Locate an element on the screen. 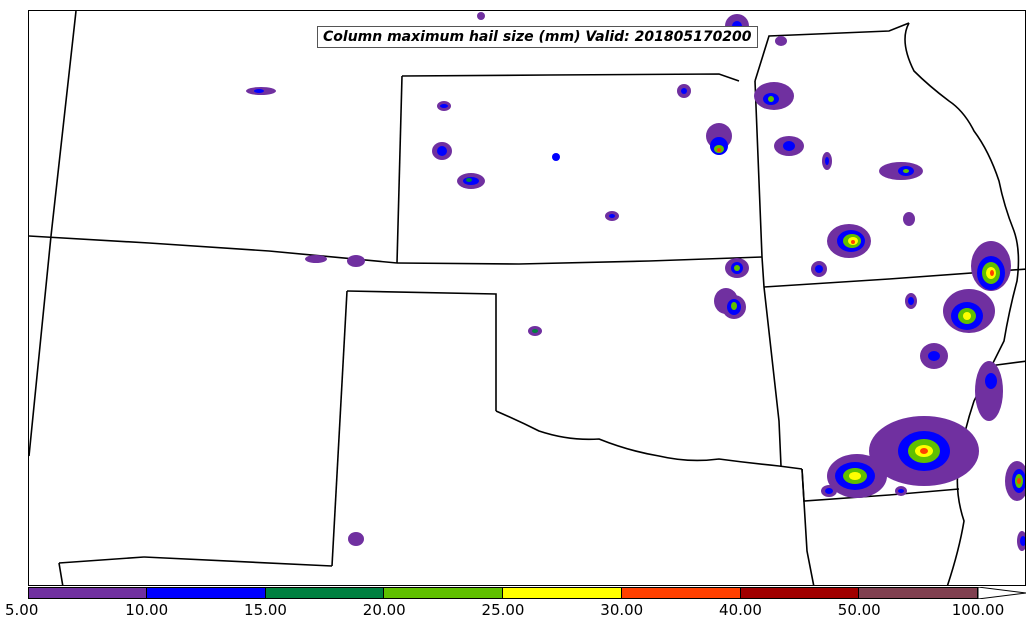 The width and height of the screenshot is (1036, 633). state-line-texas-oklahoma is located at coordinates (649, 440).